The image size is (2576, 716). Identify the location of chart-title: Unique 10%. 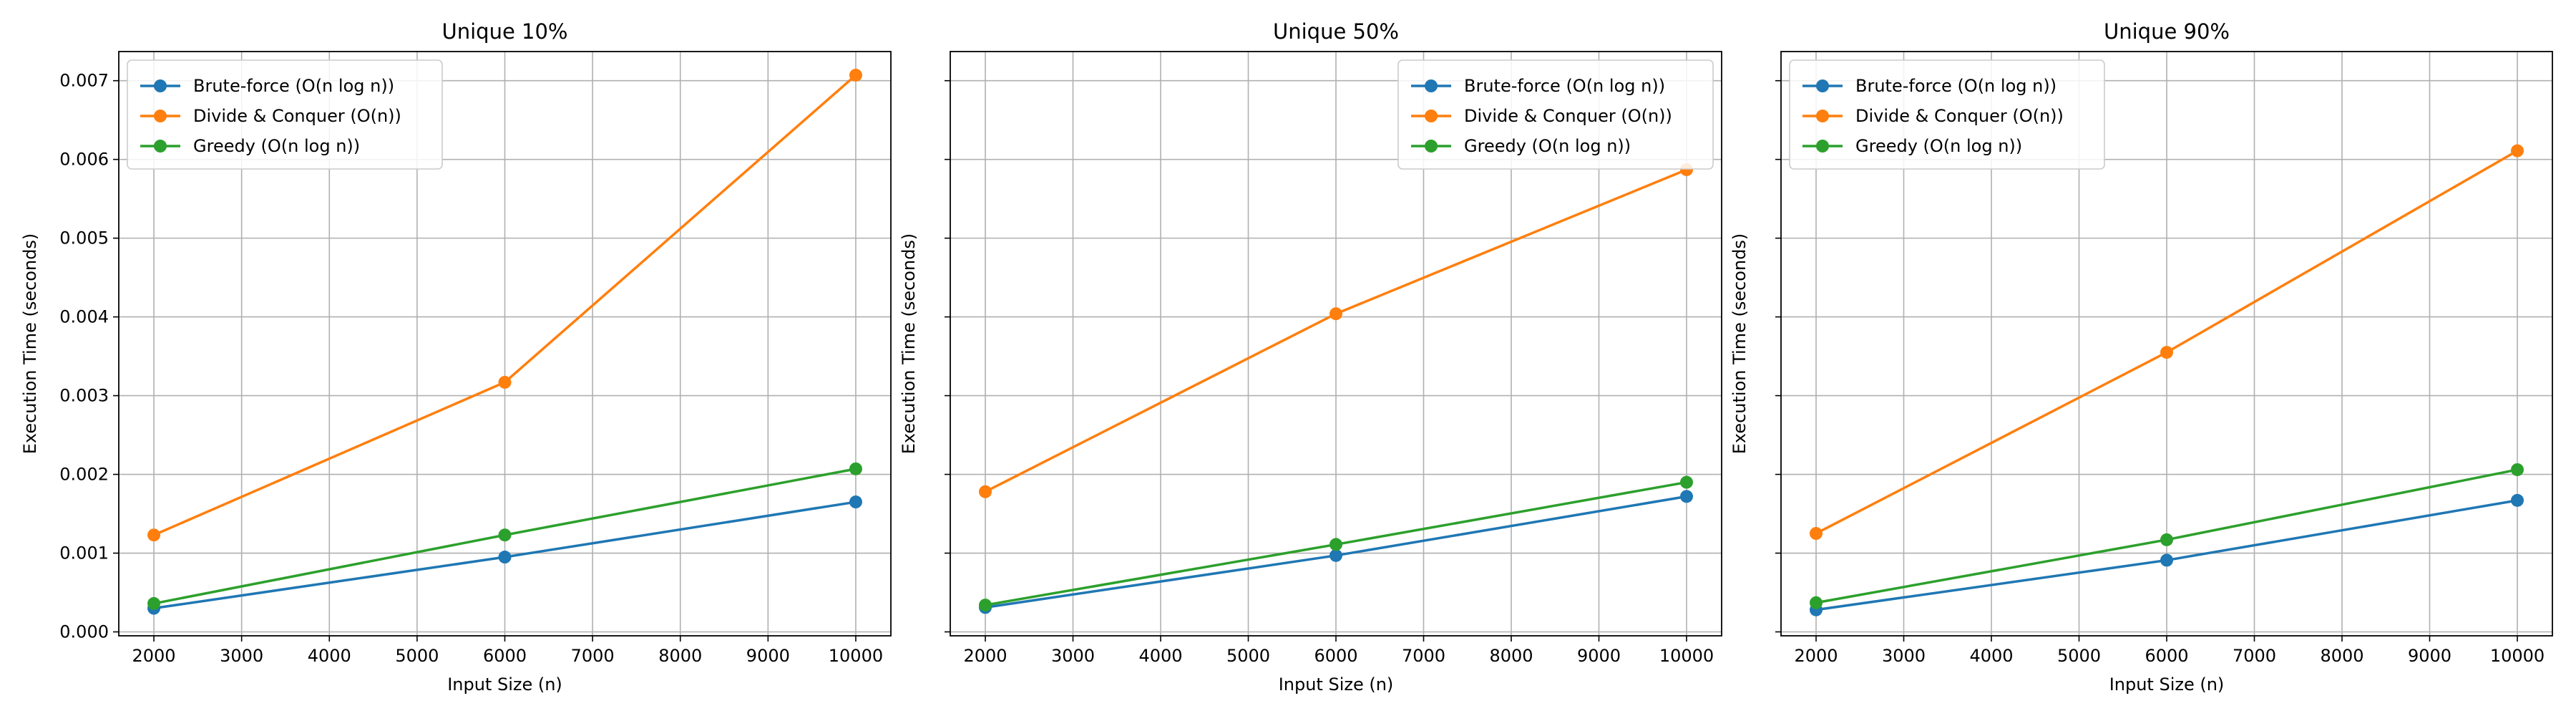
(505, 31).